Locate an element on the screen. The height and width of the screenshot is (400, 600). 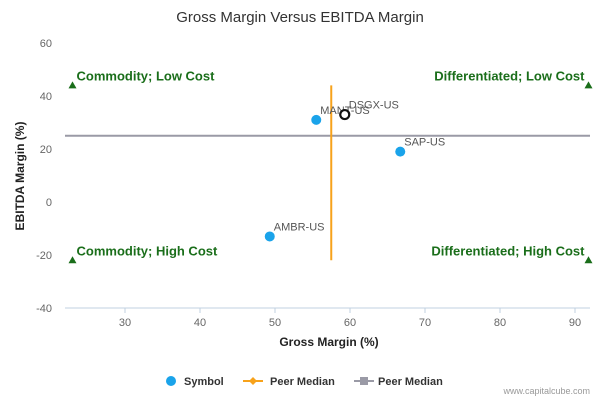
source-credit: www.capitalcube.com is located at coordinates (546, 391).